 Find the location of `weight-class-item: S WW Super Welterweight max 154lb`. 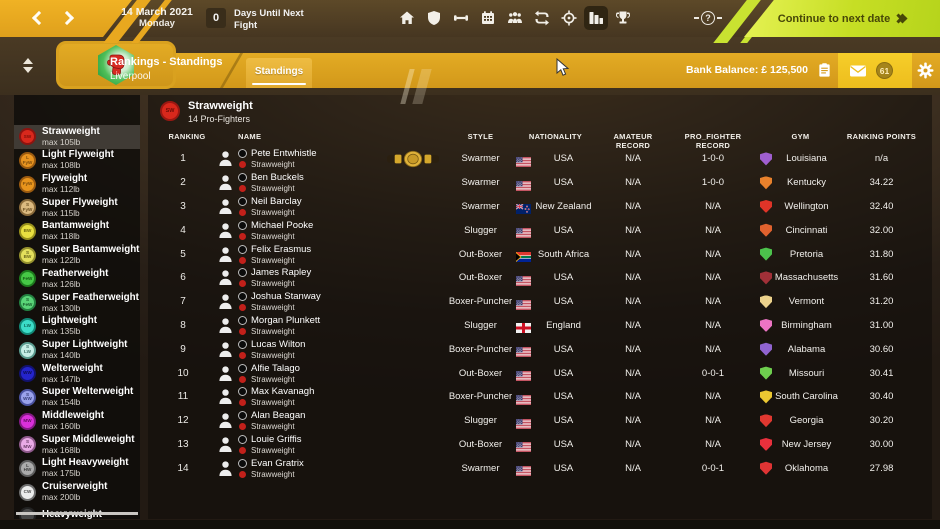

weight-class-item: S WW Super Welterweight max 154lb is located at coordinates (77, 398).